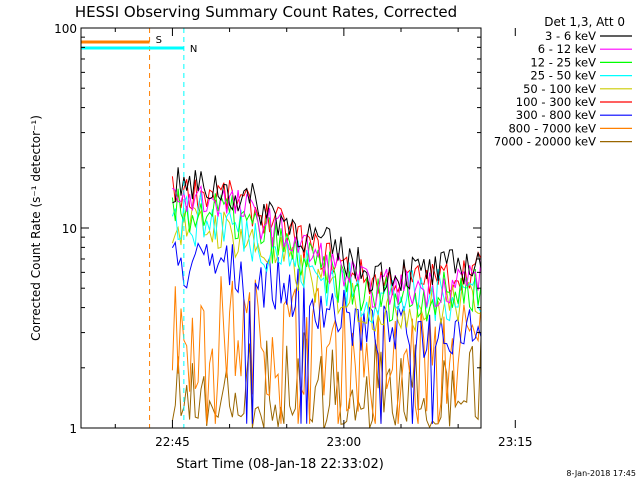 The image size is (640, 480). What do you see at coordinates (69, 229) in the screenshot?
I see `y-tick-label: 10` at bounding box center [69, 229].